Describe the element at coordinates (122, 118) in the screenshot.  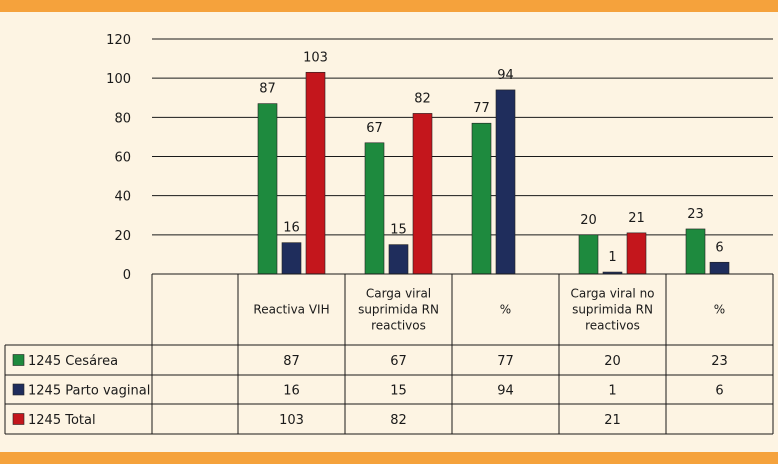
I see `y-tick-label: 80` at that location.